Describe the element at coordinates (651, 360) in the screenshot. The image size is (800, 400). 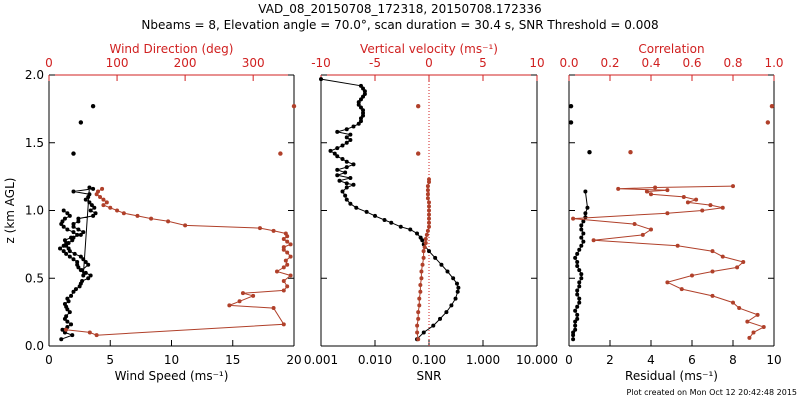
I see `x-tick-label-bottom: 4` at that location.